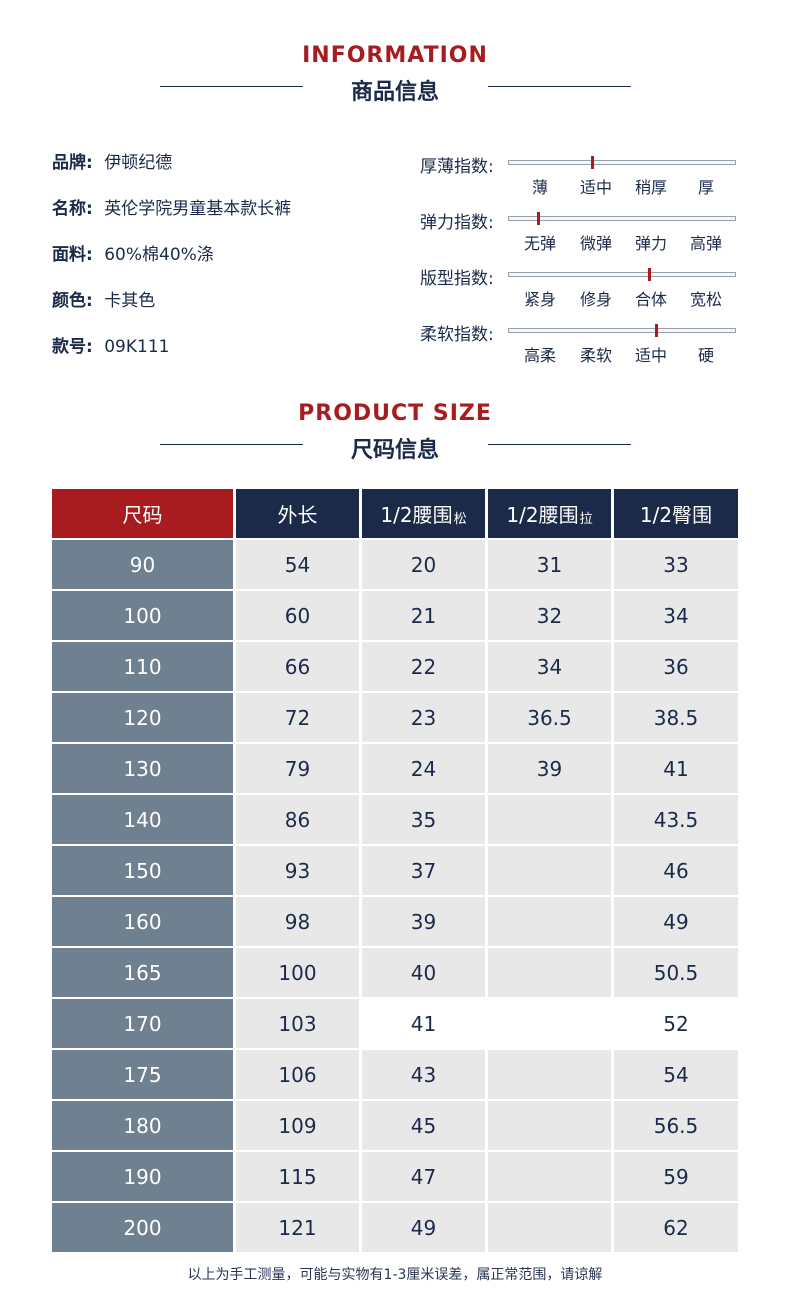  What do you see at coordinates (297, 1023) in the screenshot?
I see `table-cell: 103` at bounding box center [297, 1023].